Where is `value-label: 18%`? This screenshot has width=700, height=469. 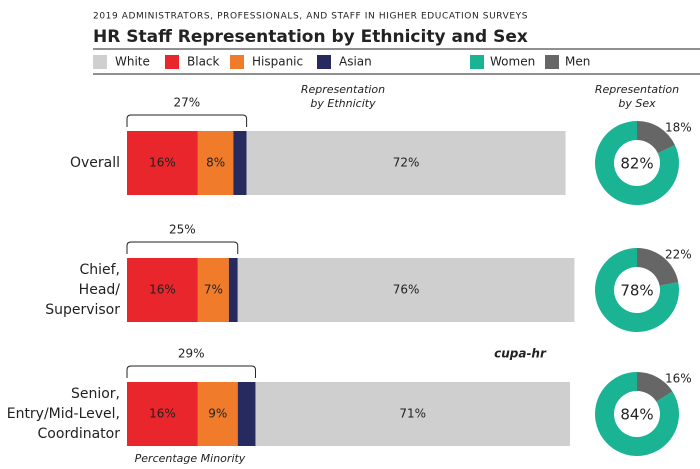 value-label: 18% is located at coordinates (678, 128).